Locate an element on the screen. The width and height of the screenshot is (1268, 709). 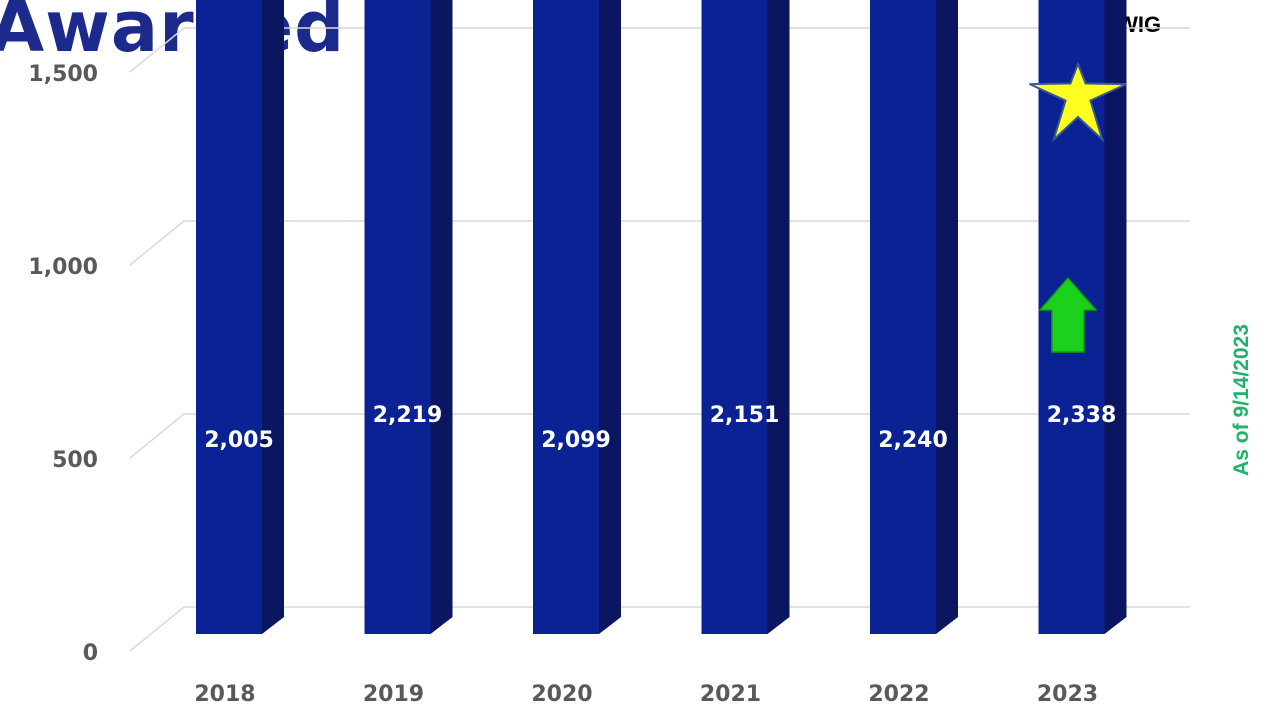
x-tick-label: 2020 is located at coordinates (561, 694).